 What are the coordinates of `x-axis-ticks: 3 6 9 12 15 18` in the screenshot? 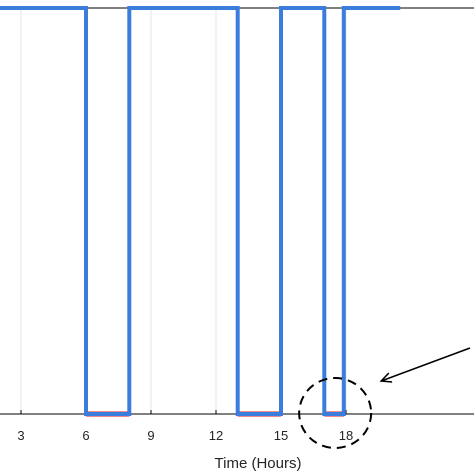 It's located at (185, 426).